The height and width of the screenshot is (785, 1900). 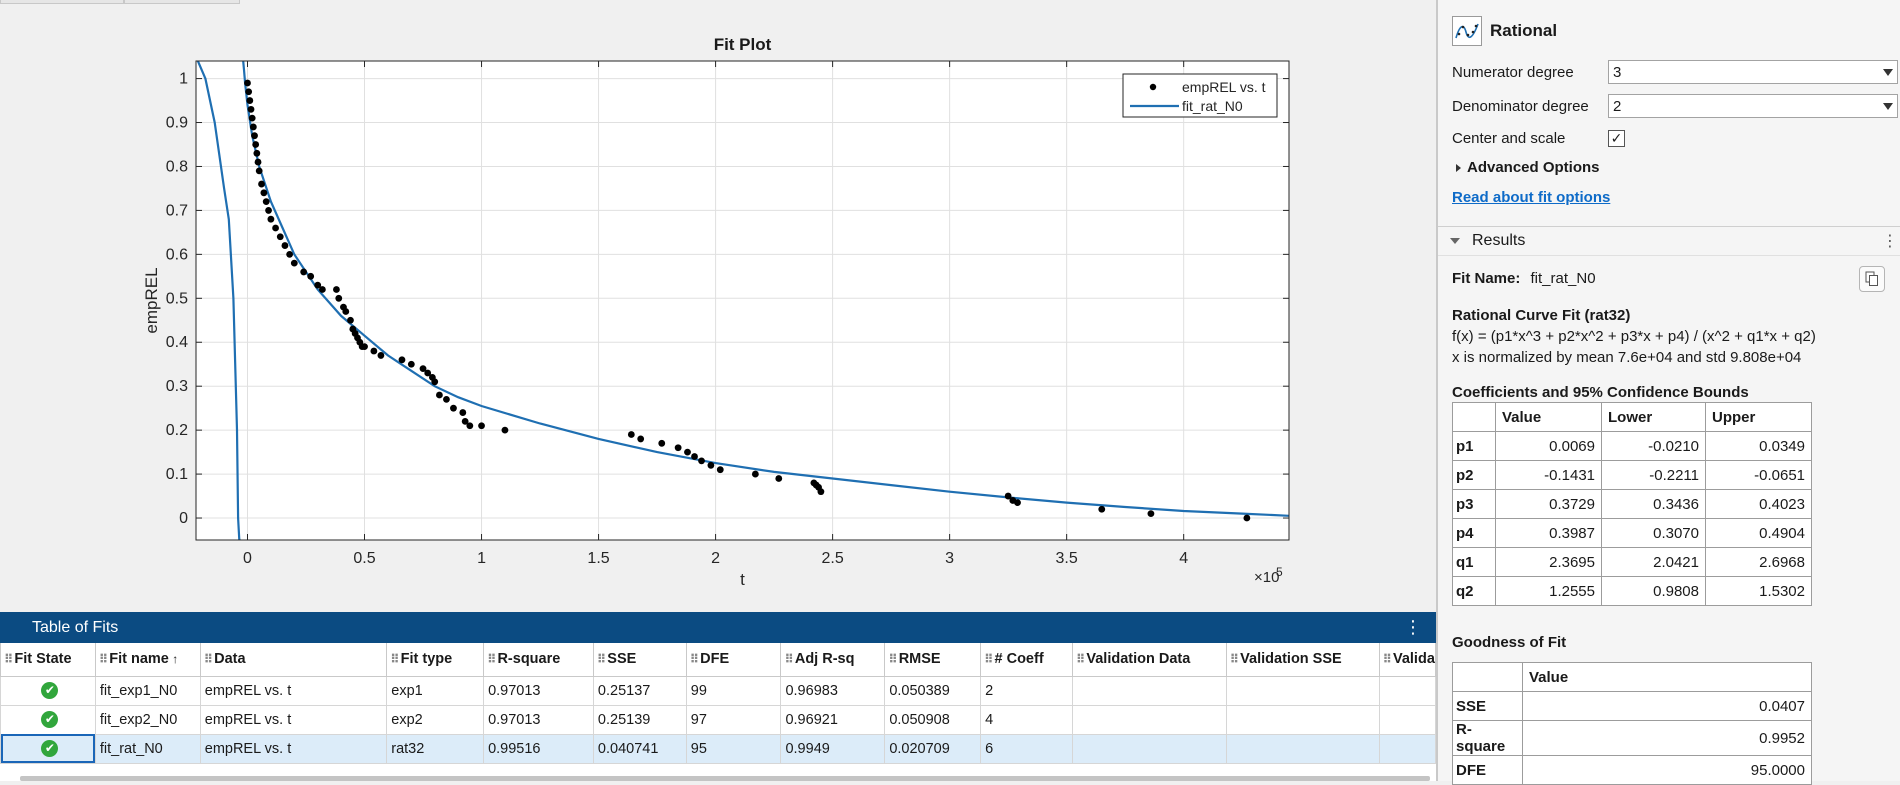 What do you see at coordinates (1667, 706) in the screenshot?
I see `gof-cell-value: 0.0407` at bounding box center [1667, 706].